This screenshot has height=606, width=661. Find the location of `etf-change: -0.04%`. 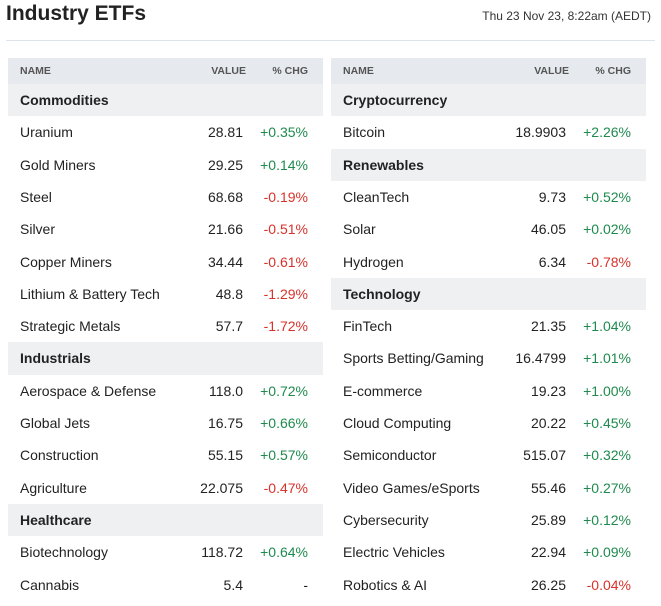

etf-change: -0.04% is located at coordinates (608, 584).